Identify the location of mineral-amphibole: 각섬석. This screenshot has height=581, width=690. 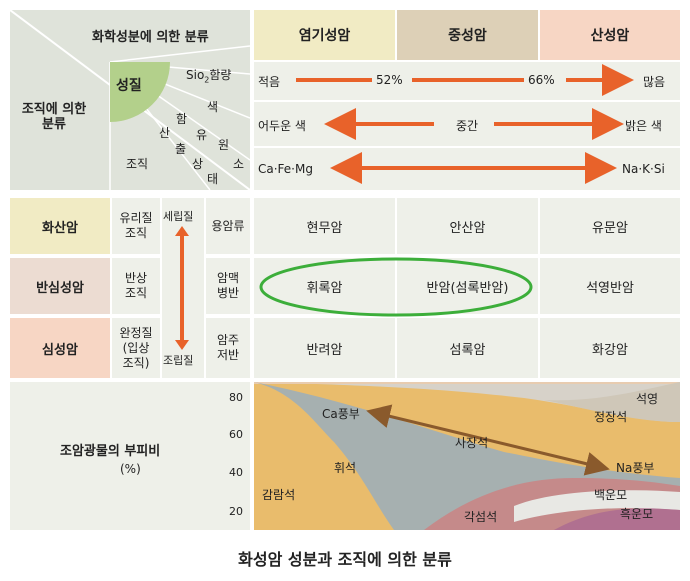
(481, 517).